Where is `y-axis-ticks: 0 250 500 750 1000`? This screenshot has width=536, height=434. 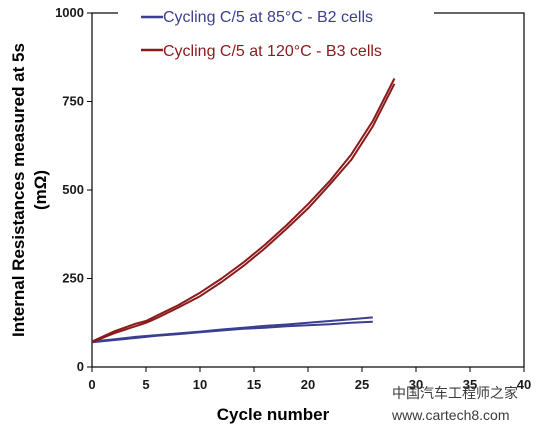 y-axis-ticks: 0 250 500 750 1000 is located at coordinates (73, 189).